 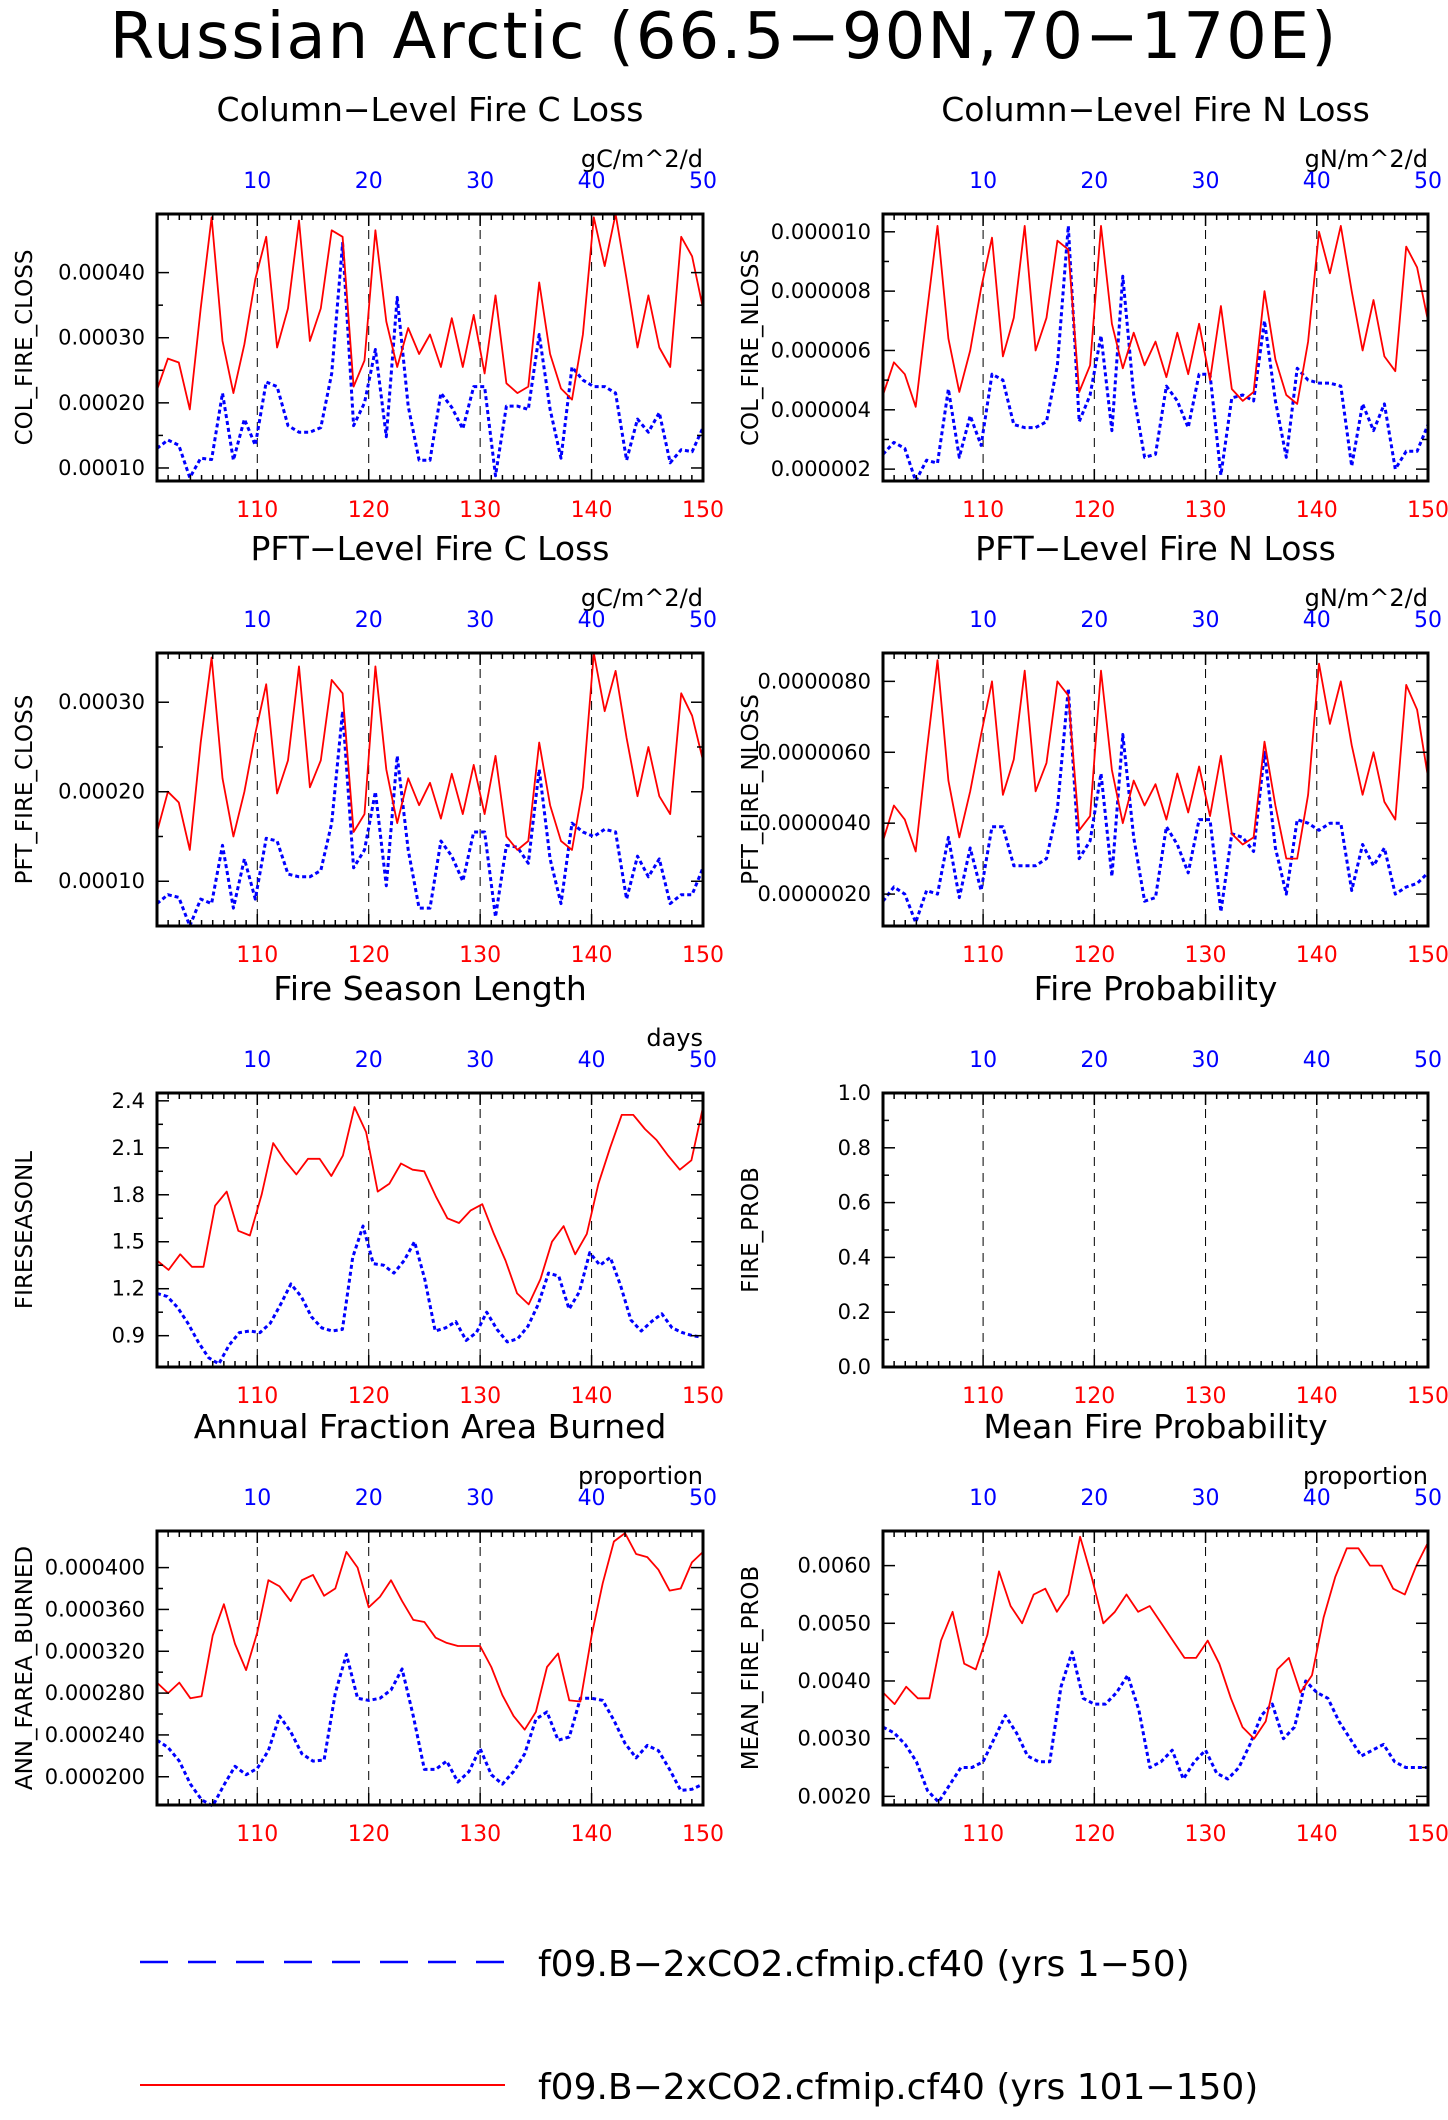 What do you see at coordinates (834, 1739) in the screenshot?
I see `y-tick-label: 0.0030` at bounding box center [834, 1739].